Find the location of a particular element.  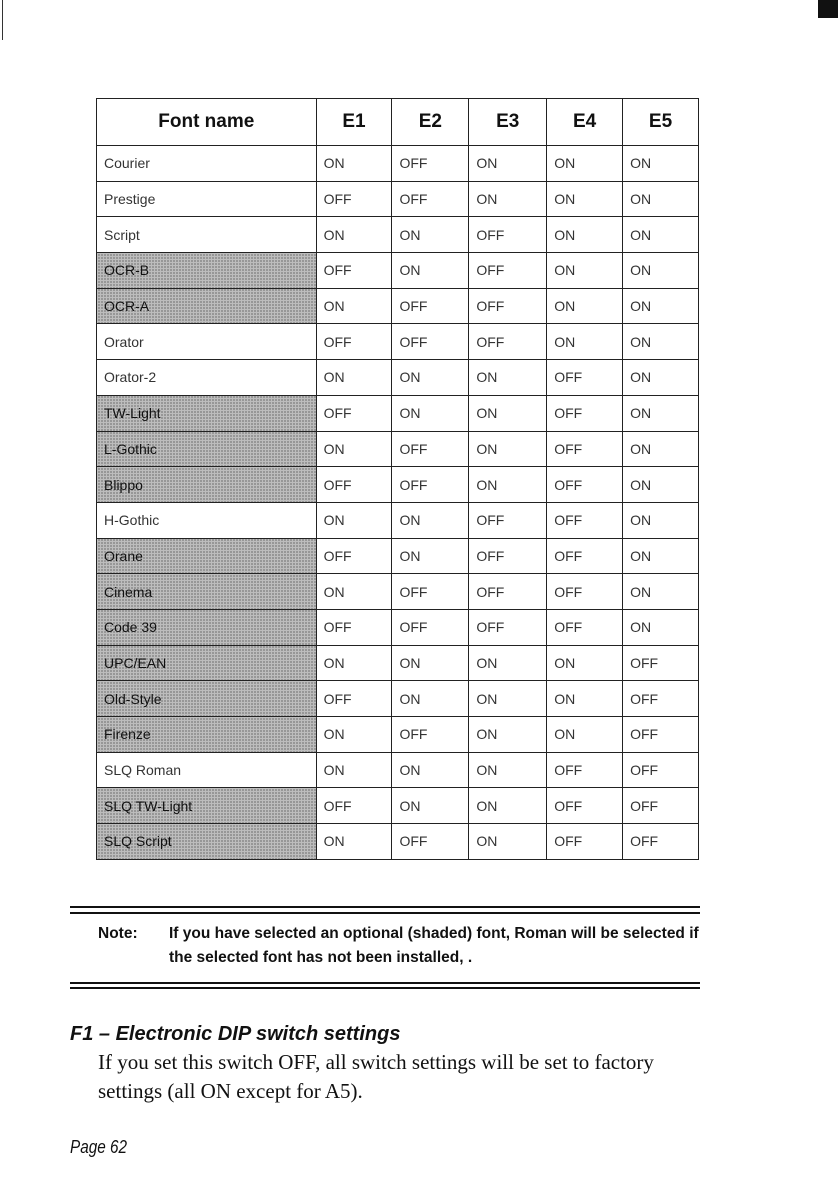

font-name-cell: Orator-2 is located at coordinates (206, 377).